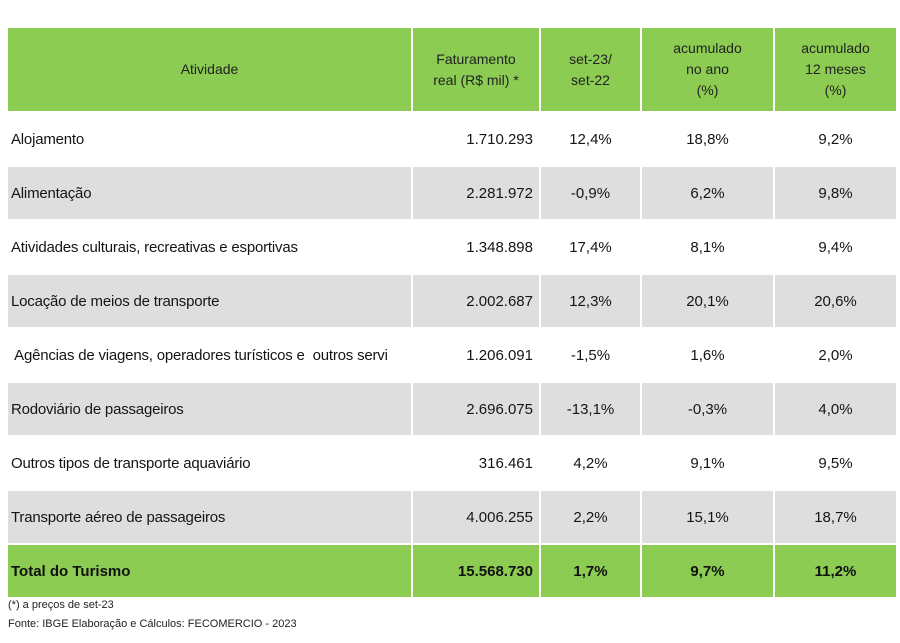 The image size is (900, 643). Describe the element at coordinates (590, 571) in the screenshot. I see `total-yoy: 1,7%` at that location.